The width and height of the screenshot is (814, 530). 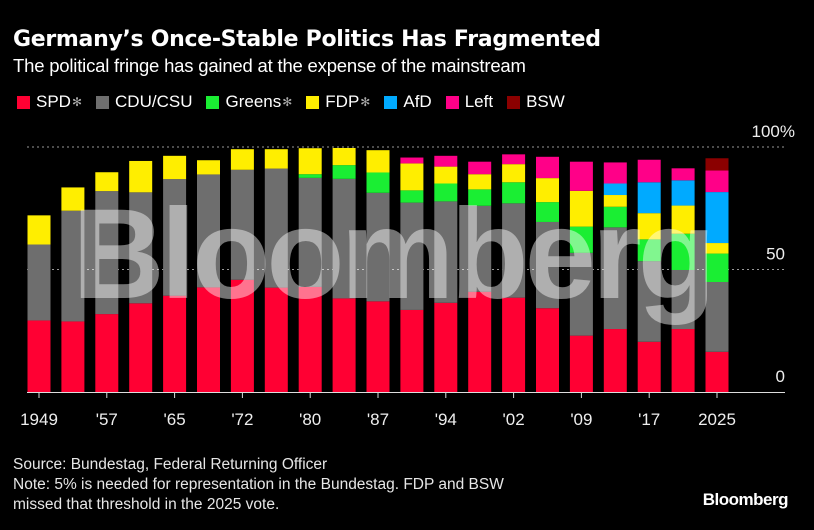 I want to click on bar-fdp-1957, so click(x=107, y=182).